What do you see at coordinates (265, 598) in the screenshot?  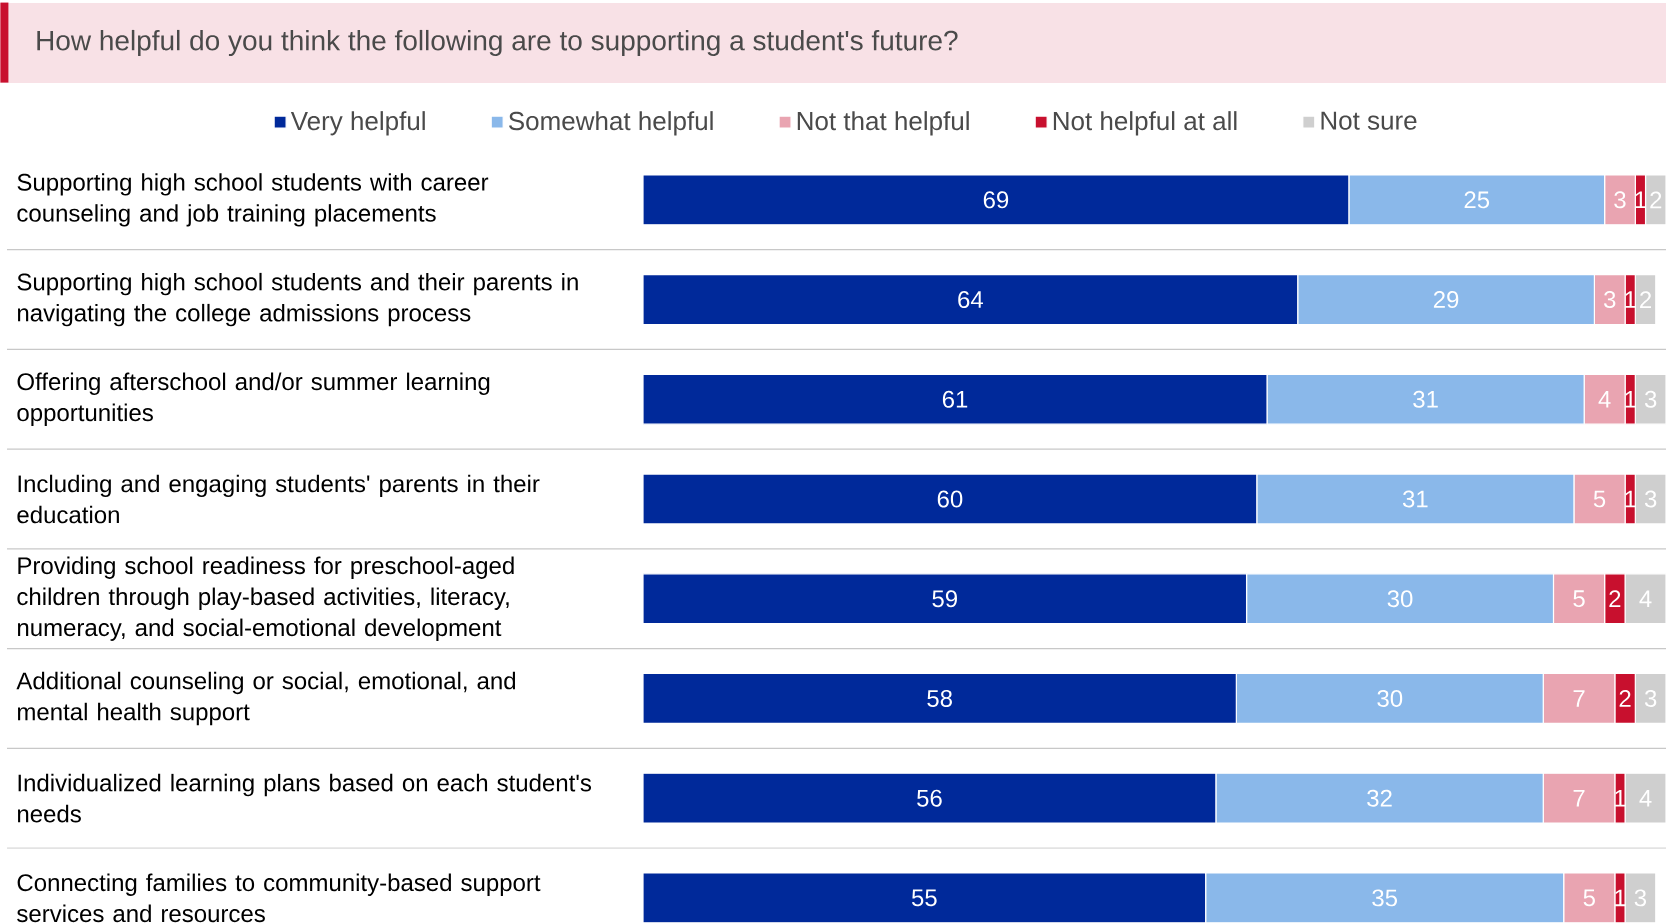 I see `y-tick-label: Providing school readiness for preschool-aged children through play-based activities, literacy, numeracy, and social-emotional development` at bounding box center [265, 598].